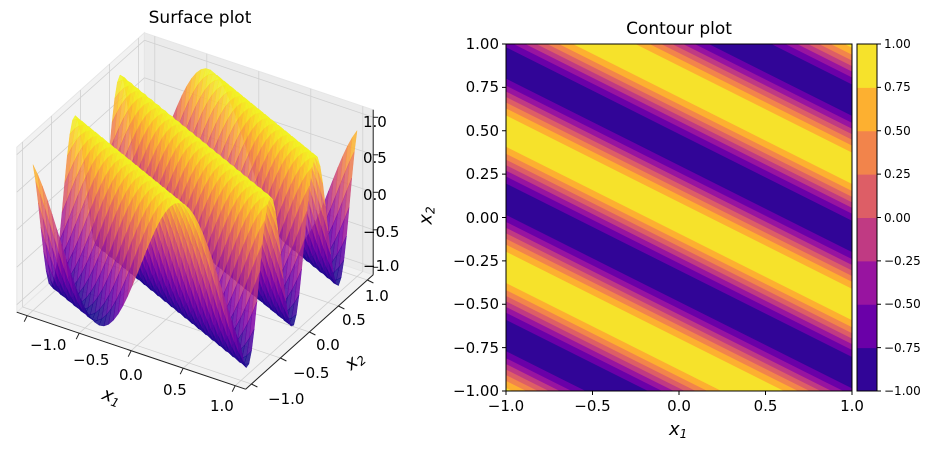 Image resolution: width=936 pixels, height=453 pixels. I want to click on surface-x2-tick-label: 0.5, so click(354, 320).